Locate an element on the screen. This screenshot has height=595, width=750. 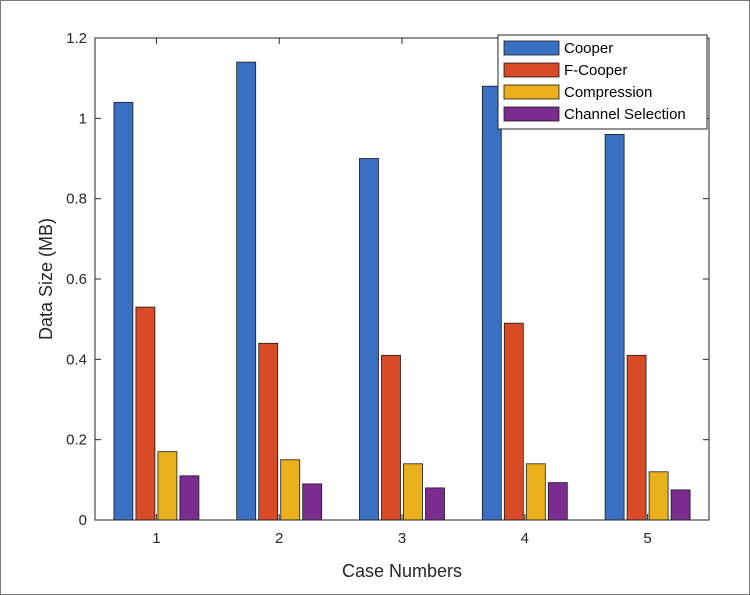
legend-label: Compression is located at coordinates (608, 92).